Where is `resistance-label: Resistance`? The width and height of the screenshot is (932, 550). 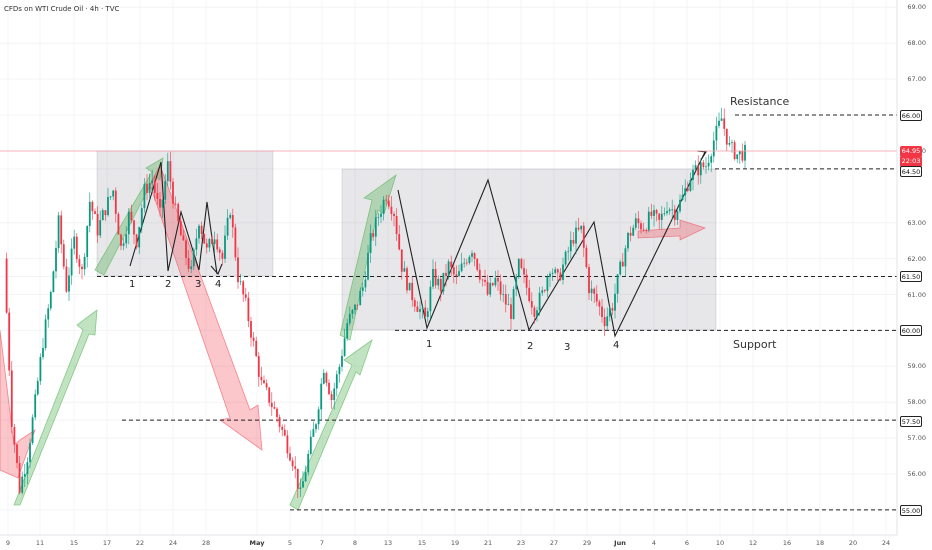
resistance-label: Resistance is located at coordinates (760, 101).